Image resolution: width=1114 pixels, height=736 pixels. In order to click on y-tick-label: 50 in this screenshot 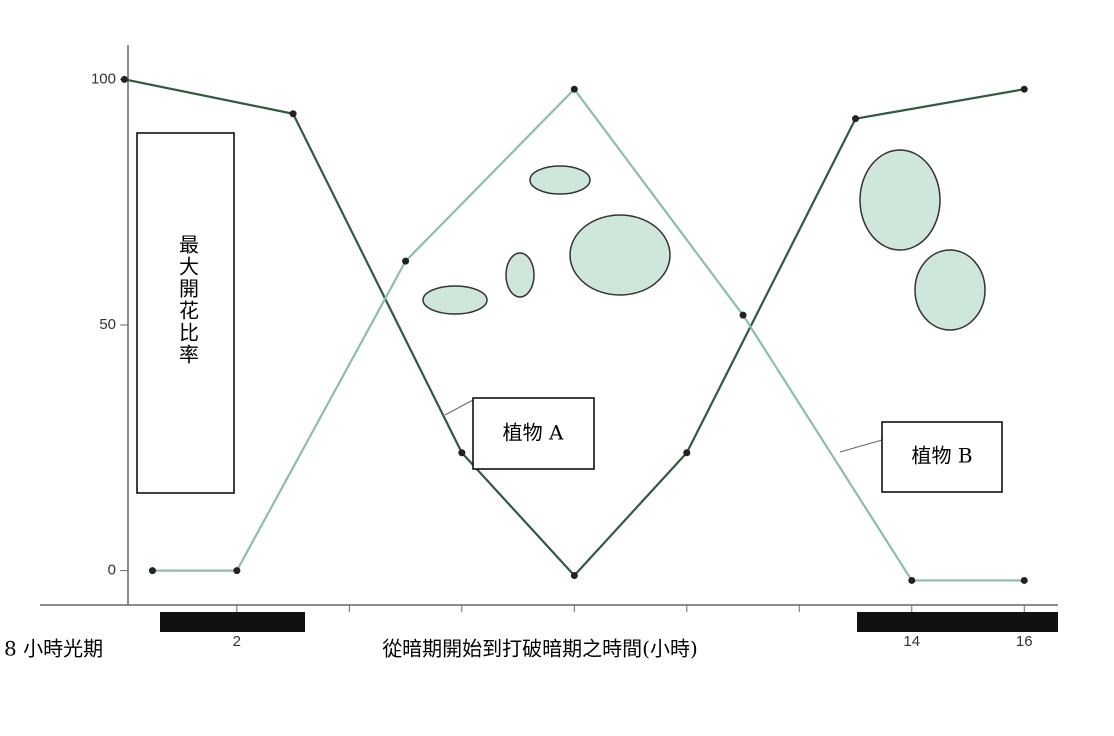, I will do `click(107, 324)`.